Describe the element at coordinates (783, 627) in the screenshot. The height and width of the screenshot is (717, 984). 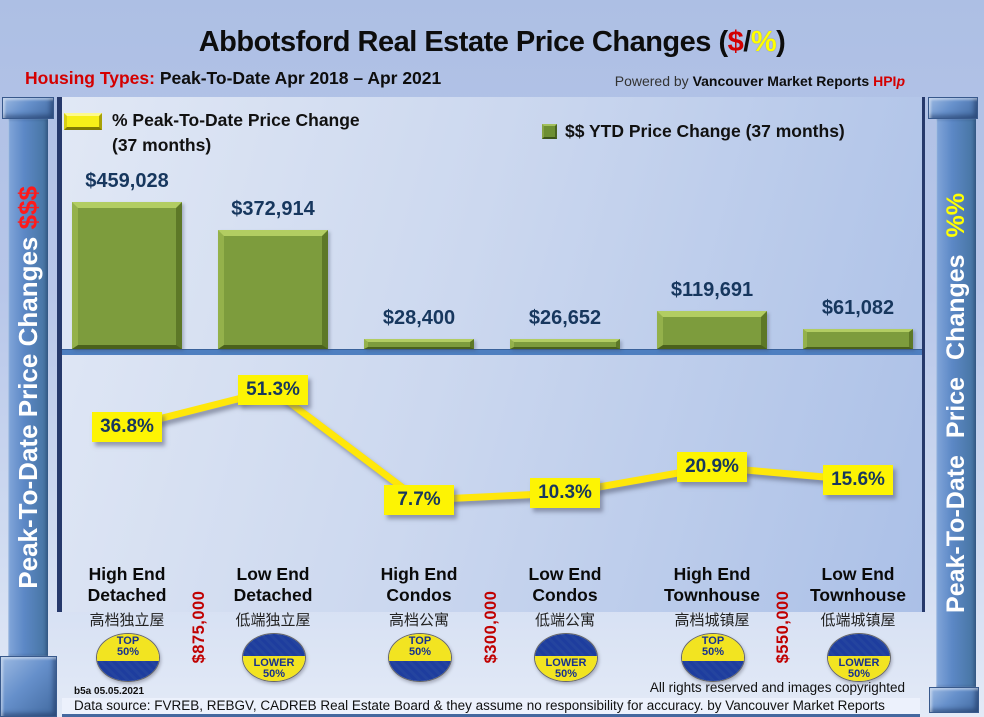
I see `price-threshold-label: $550,000` at that location.